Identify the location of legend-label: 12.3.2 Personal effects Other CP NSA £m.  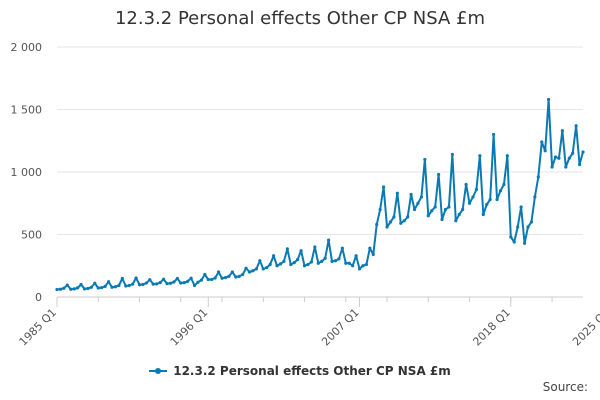
(312, 371).